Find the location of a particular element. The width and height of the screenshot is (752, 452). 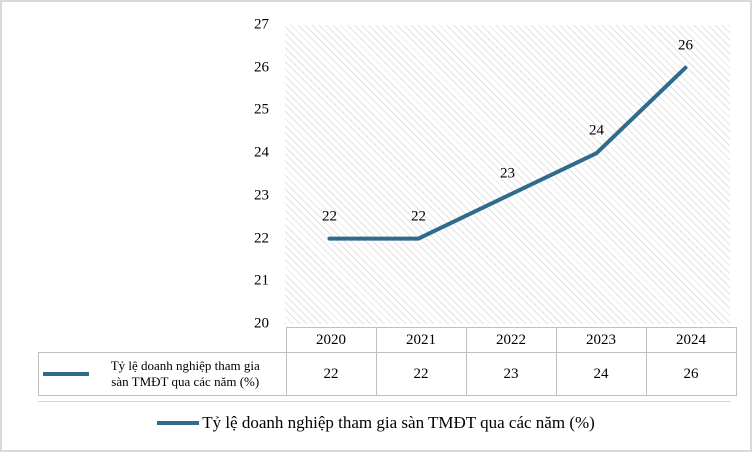

table-bottom-rule is located at coordinates (384, 401).